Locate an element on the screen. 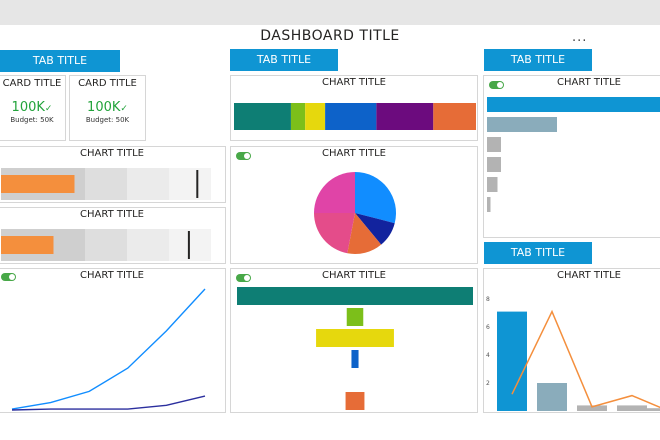 The image size is (660, 440). pie-chart-plot is located at coordinates (355, 213).